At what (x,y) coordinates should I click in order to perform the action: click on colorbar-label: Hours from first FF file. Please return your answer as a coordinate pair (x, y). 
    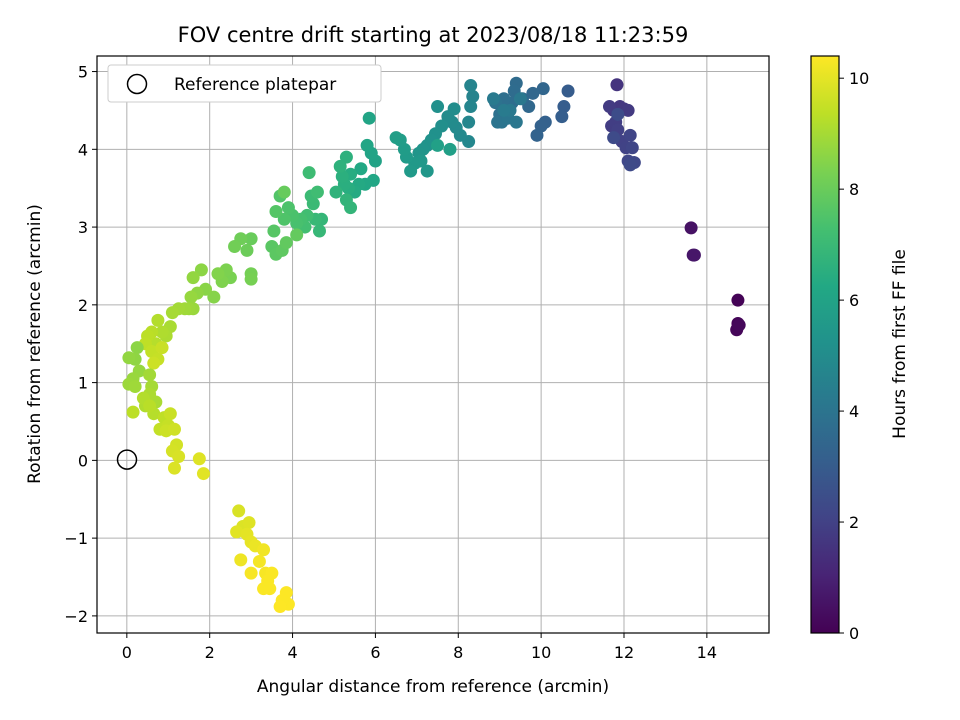
    Looking at the image, I should click on (900, 344).